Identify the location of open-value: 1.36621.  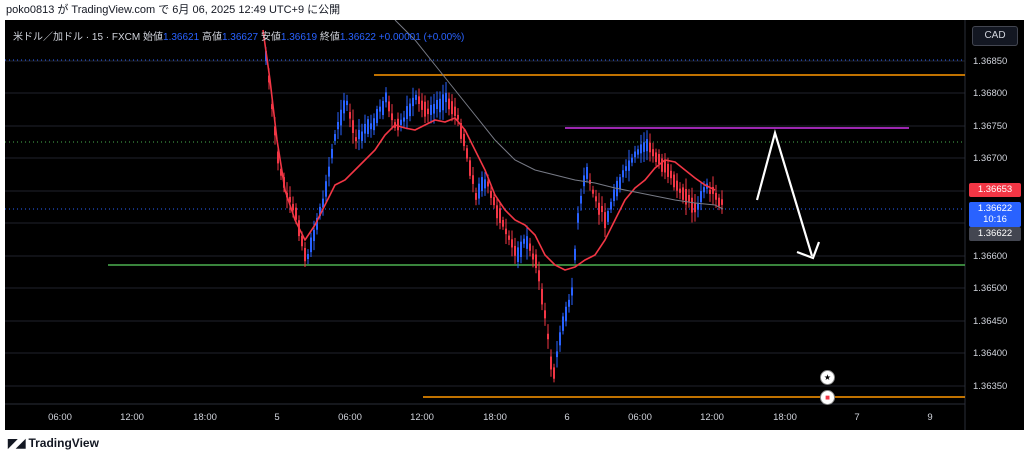
(181, 37).